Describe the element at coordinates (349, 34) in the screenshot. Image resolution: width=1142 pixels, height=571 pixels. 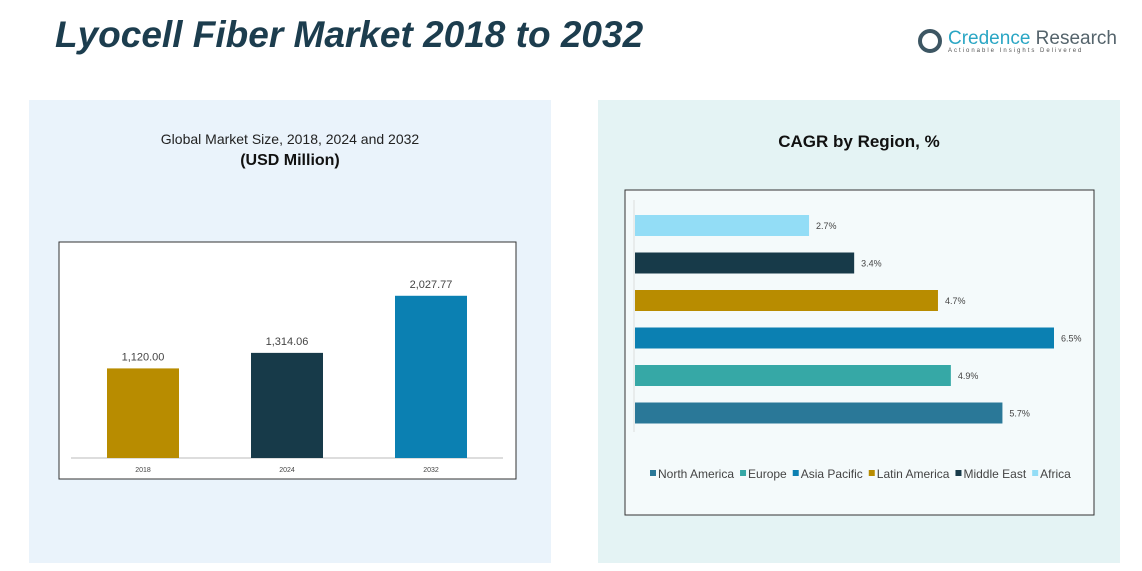
I see `page-title: Lyocell Fiber Market 2018 to 2032` at that location.